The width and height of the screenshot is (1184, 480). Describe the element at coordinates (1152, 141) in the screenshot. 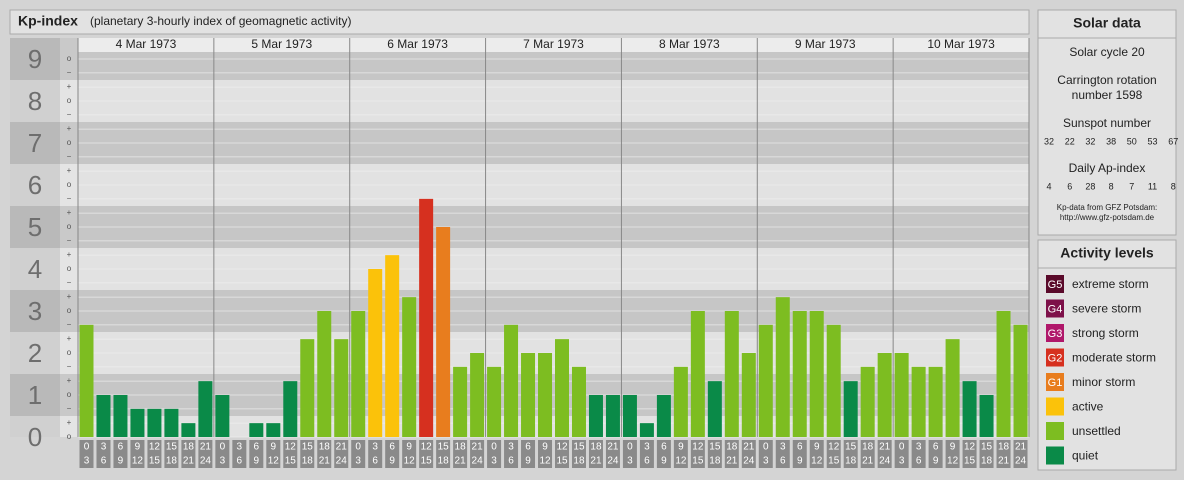

I see `sunspot-value: 53` at that location.